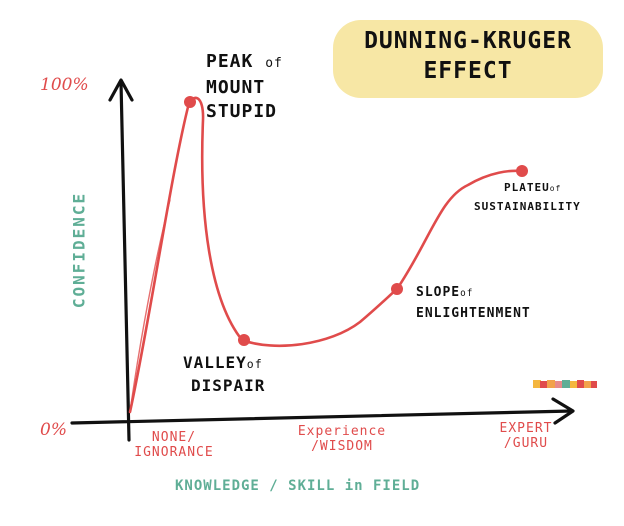 The width and height of the screenshot is (624, 526). I want to click on x-axis-arrowhead, so click(563, 411).